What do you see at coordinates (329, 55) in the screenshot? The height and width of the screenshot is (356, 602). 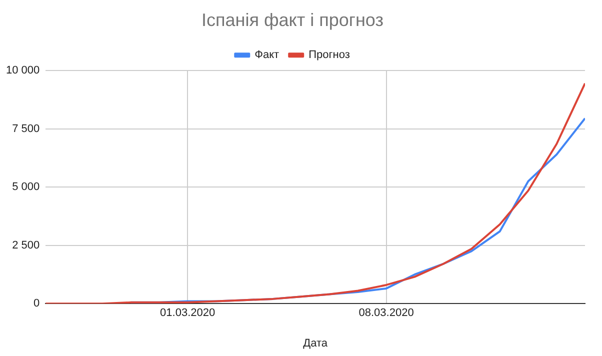 I see `legend-label: Прогноз` at bounding box center [329, 55].